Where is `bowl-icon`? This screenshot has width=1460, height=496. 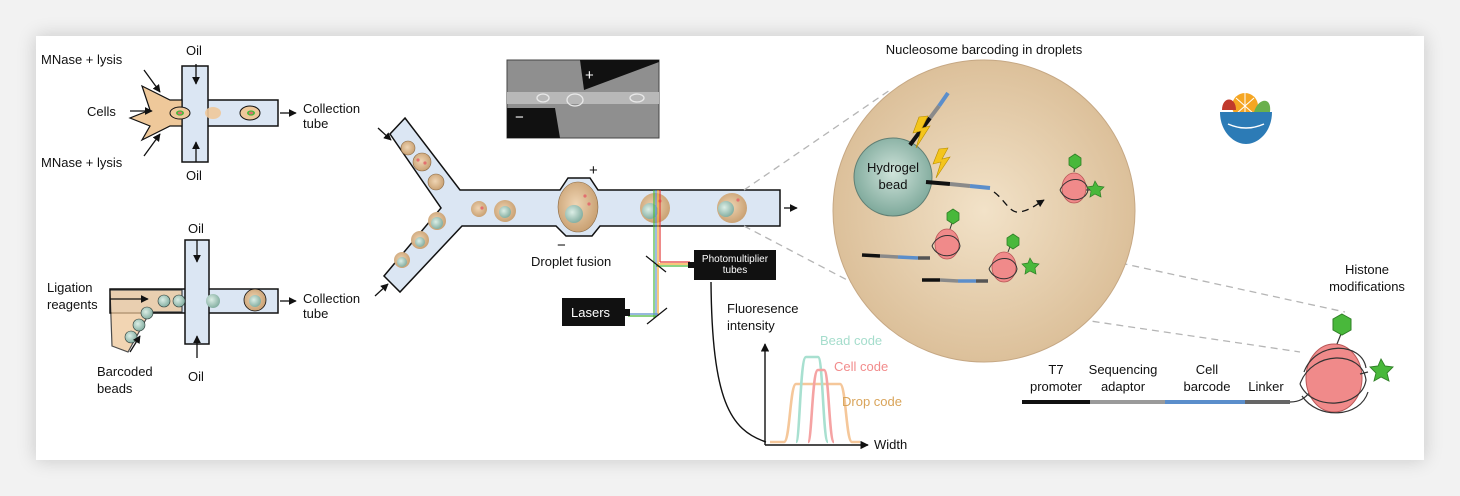 bowl-icon is located at coordinates (1246, 118).